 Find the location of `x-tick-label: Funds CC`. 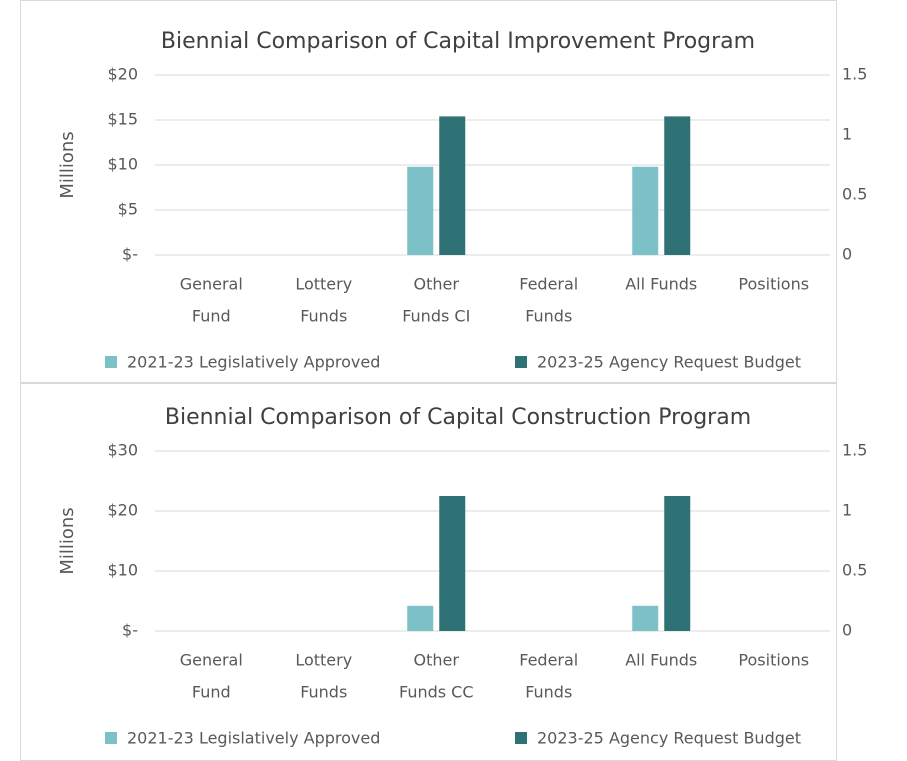

x-tick-label: Funds CC is located at coordinates (436, 692).